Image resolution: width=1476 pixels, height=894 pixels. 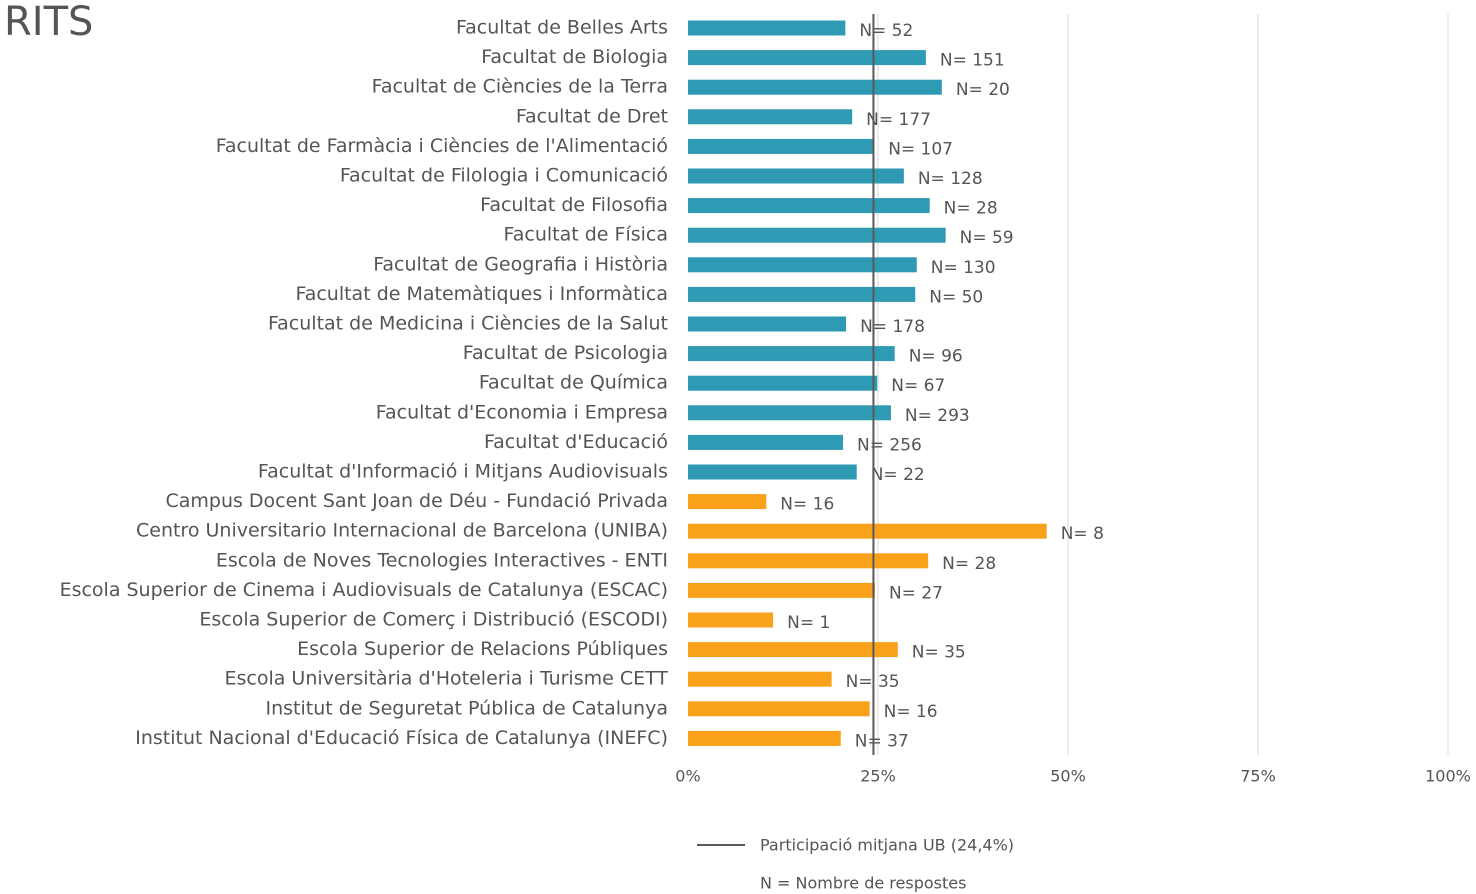 What do you see at coordinates (522, 412) in the screenshot?
I see `y-tick-label: Facultat d'Economia i Empresa` at bounding box center [522, 412].